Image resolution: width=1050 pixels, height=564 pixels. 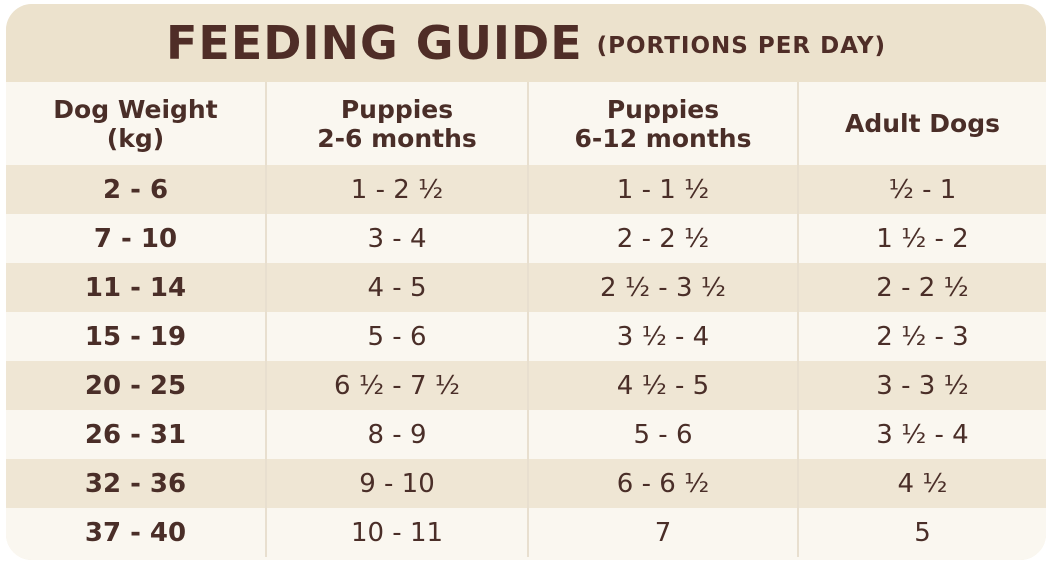 What do you see at coordinates (396, 532) in the screenshot?
I see `portion-cell: 10 - 11` at bounding box center [396, 532].